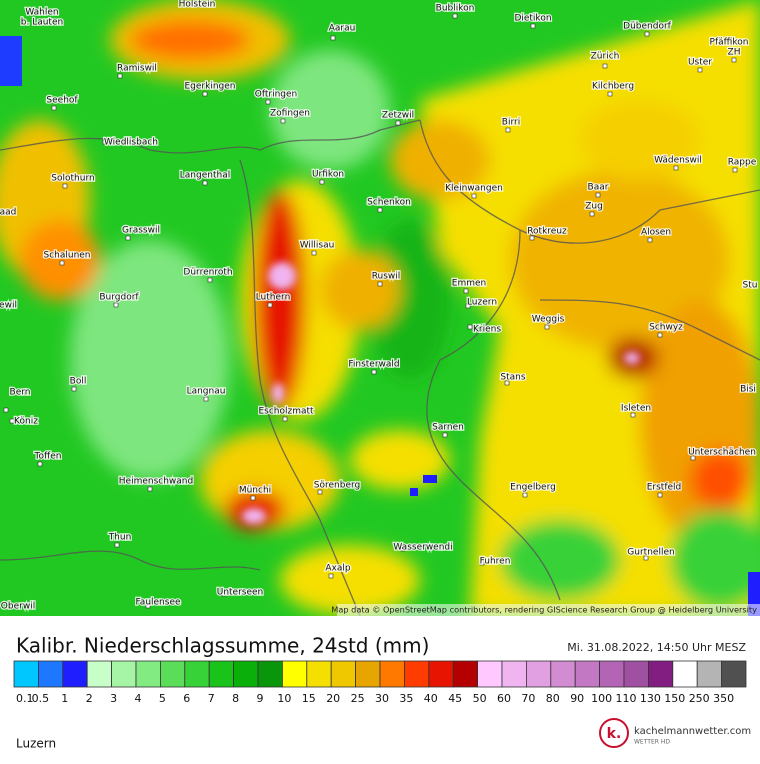 This screenshot has height=764, width=760. What do you see at coordinates (511, 123) in the screenshot?
I see `place-label: Birri` at bounding box center [511, 123].